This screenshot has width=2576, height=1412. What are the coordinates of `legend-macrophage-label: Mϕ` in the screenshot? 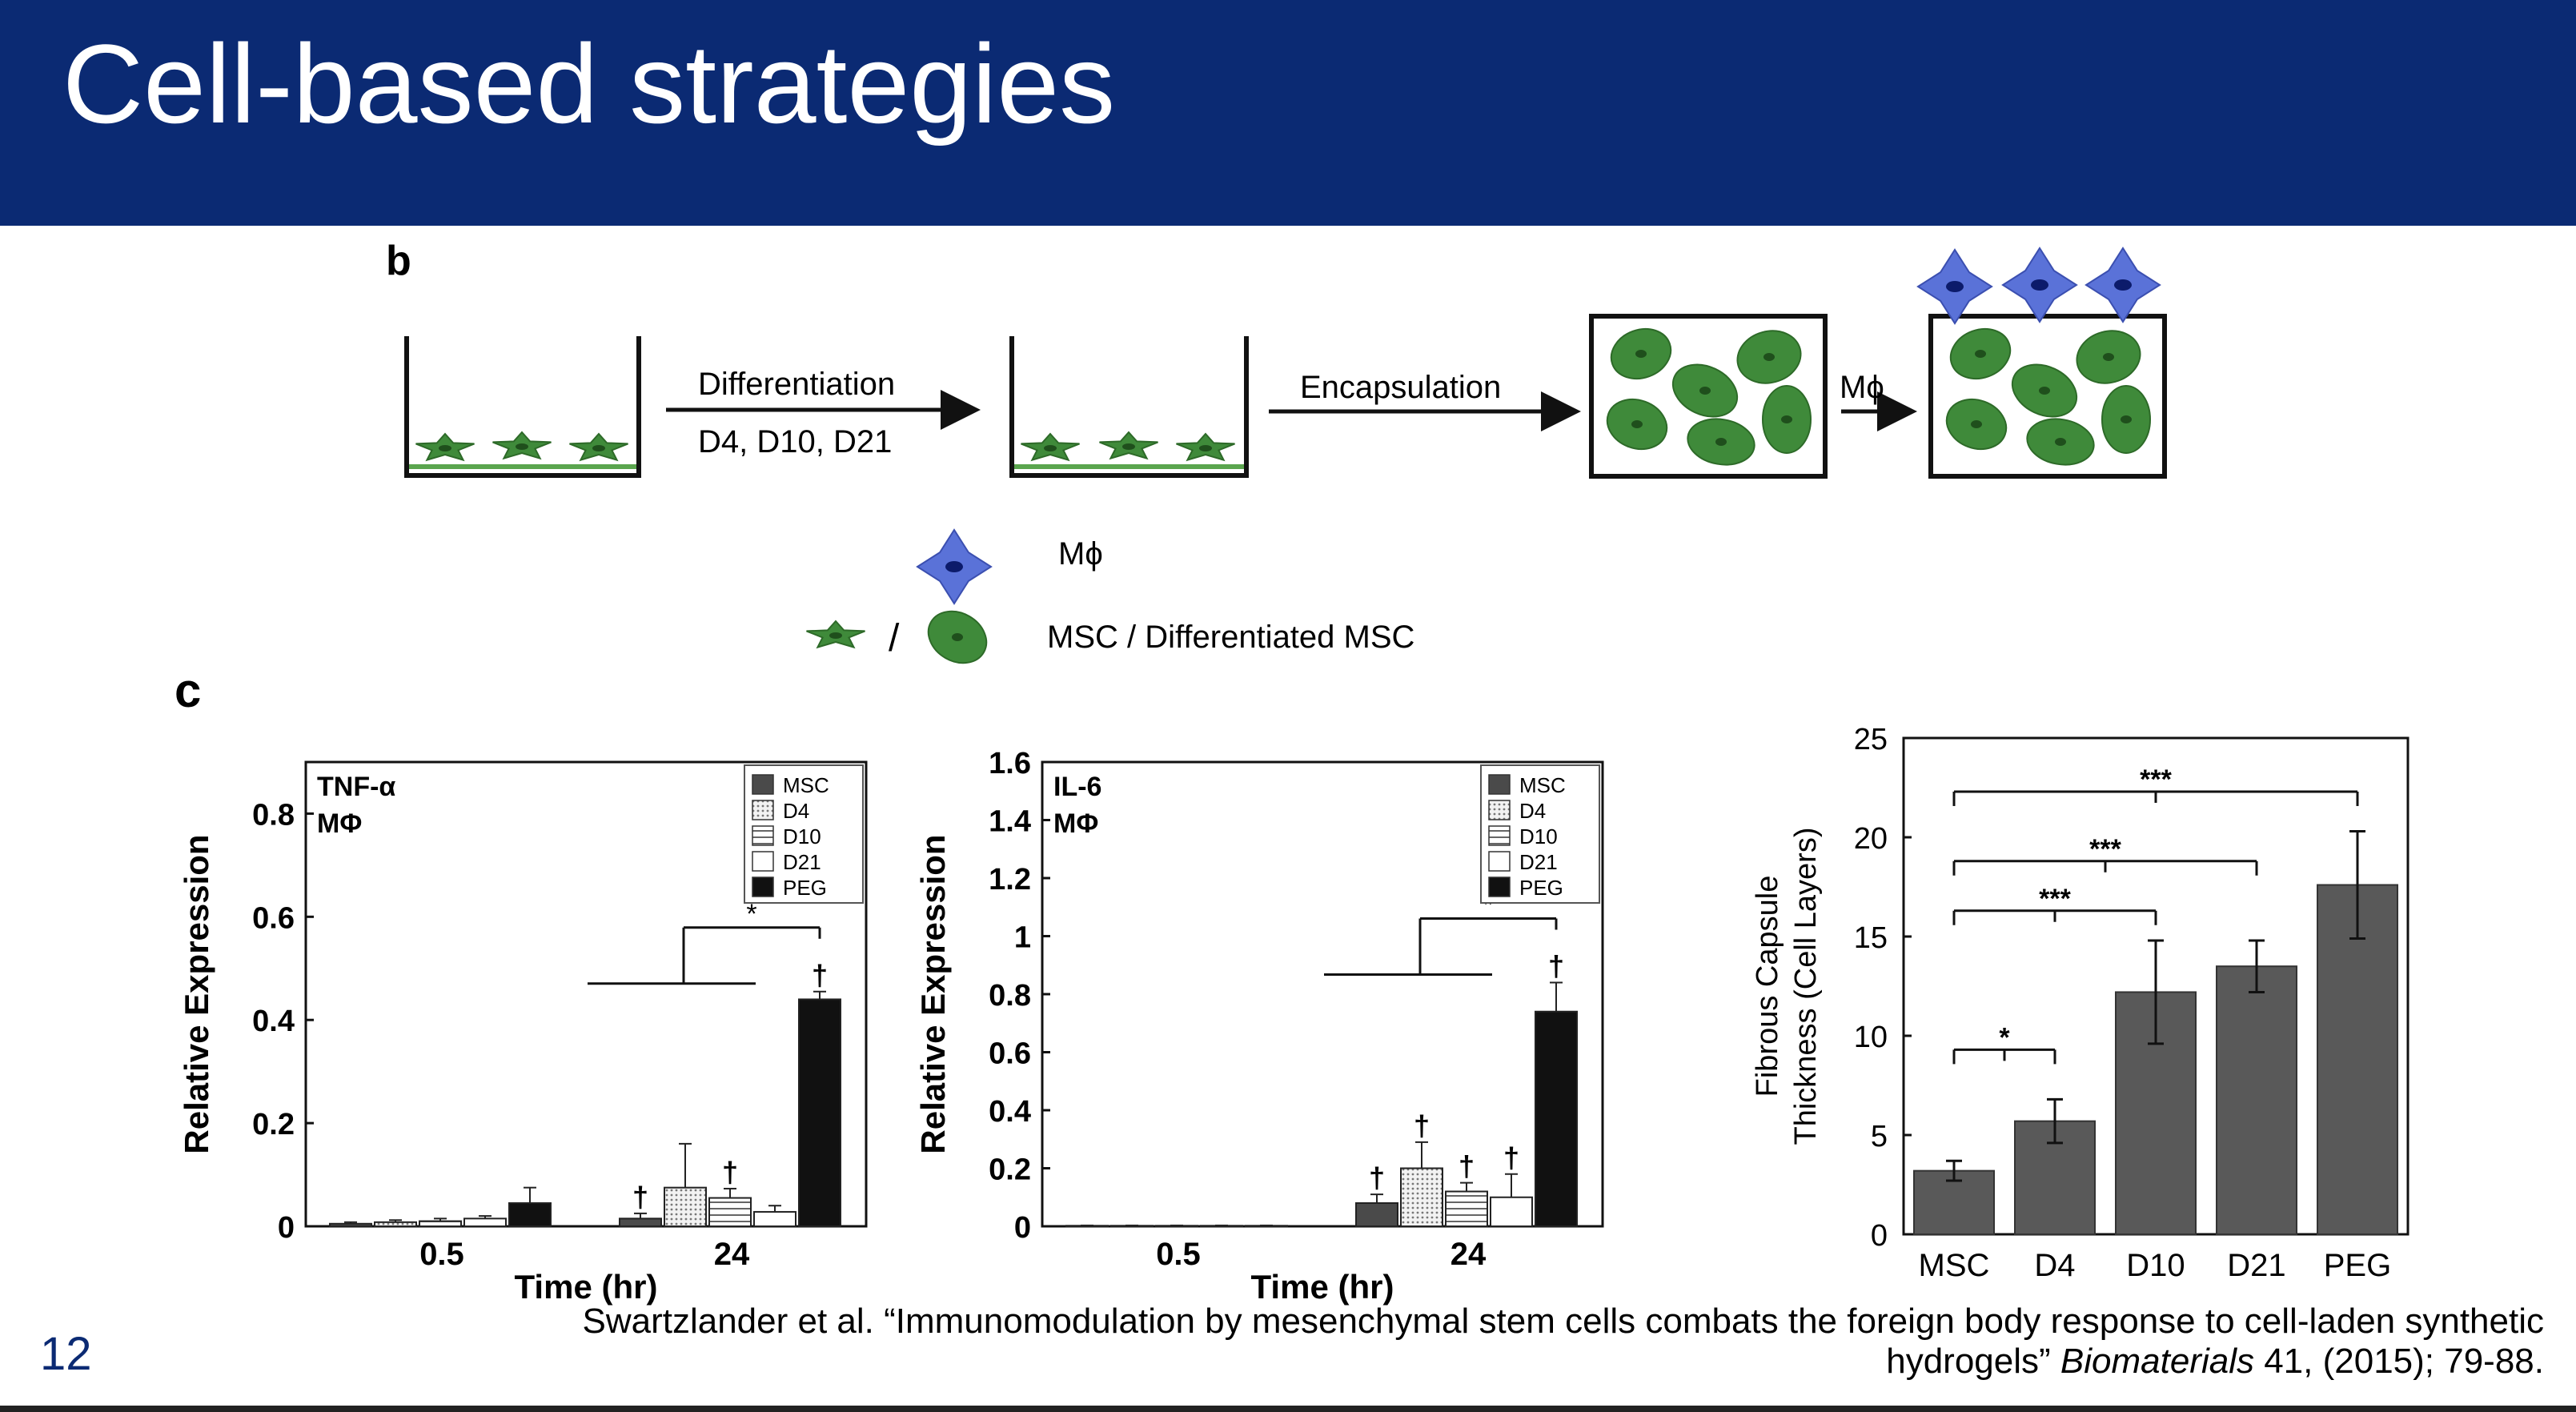 It's located at (1081, 554).